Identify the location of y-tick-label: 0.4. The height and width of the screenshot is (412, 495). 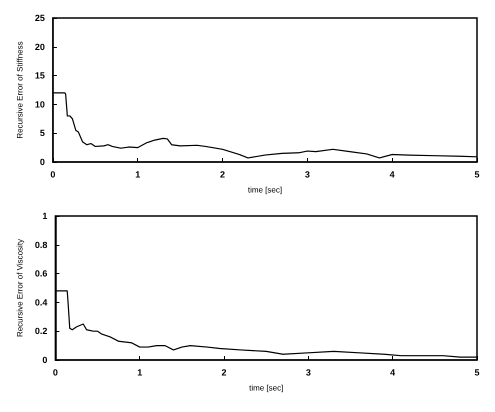
(41, 302).